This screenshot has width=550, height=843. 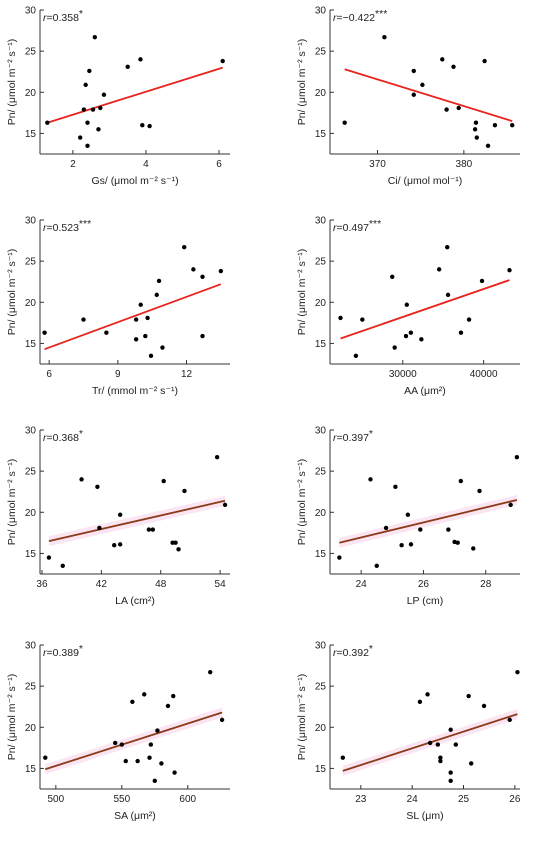 What do you see at coordinates (353, 438) in the screenshot?
I see `r-value: =0.397` at bounding box center [353, 438].